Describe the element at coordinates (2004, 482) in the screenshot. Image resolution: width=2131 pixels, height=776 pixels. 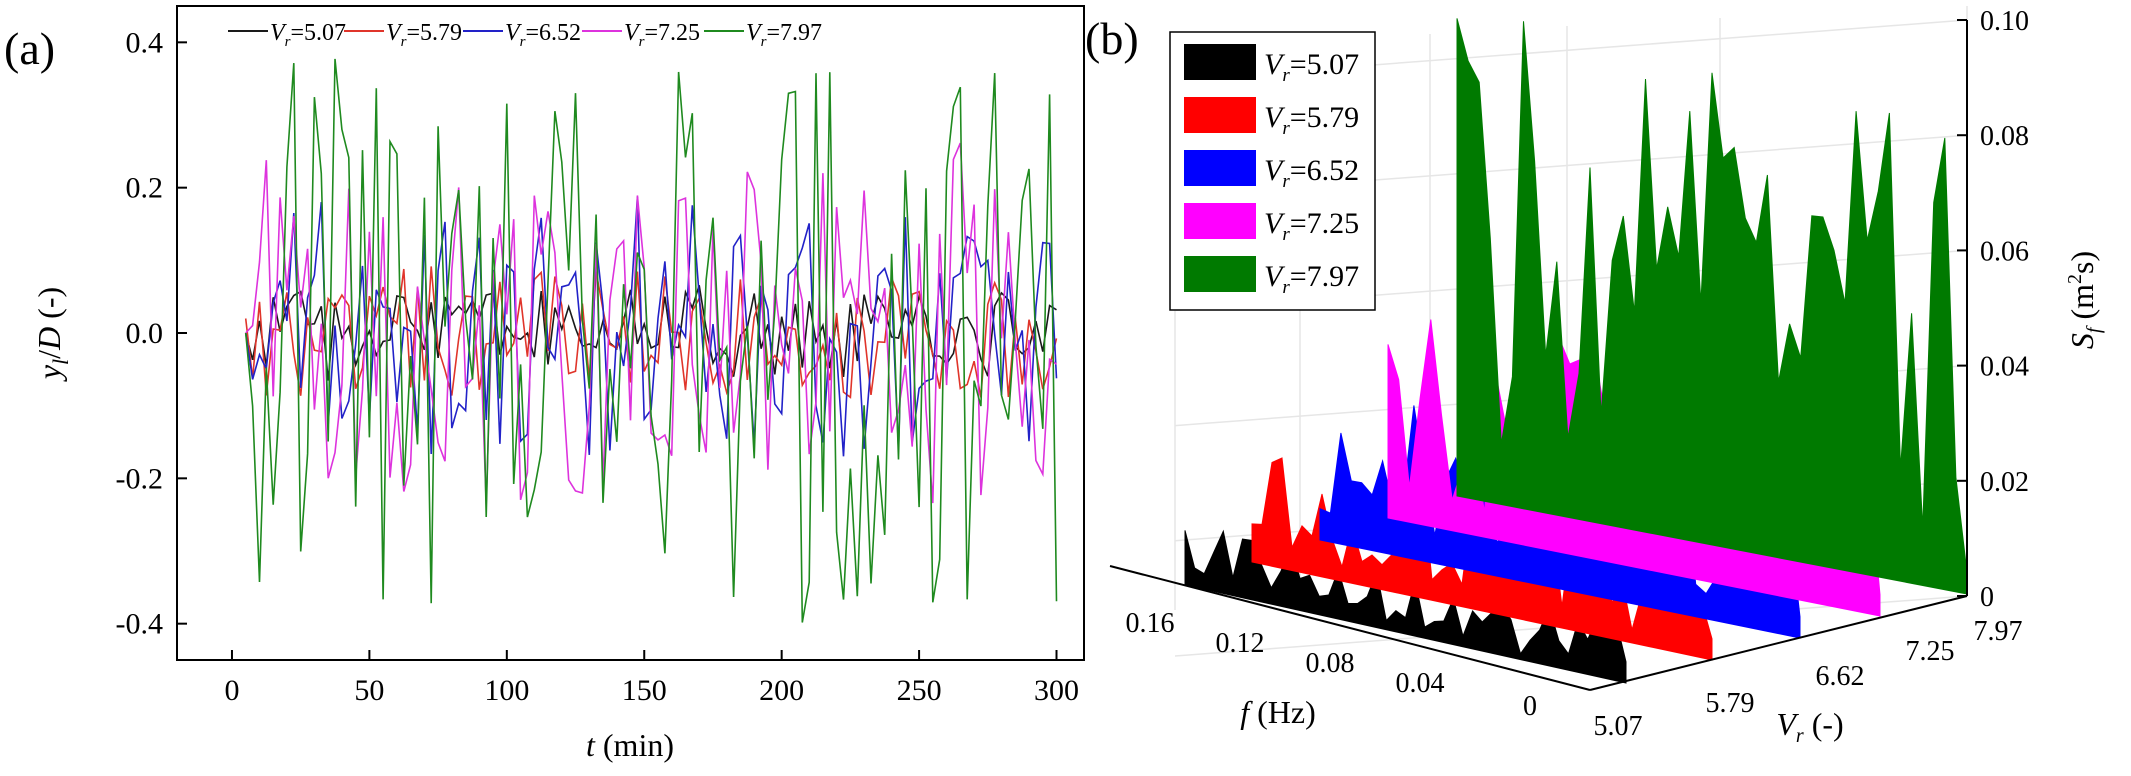
I see `z-tick-label: 0.02` at that location.